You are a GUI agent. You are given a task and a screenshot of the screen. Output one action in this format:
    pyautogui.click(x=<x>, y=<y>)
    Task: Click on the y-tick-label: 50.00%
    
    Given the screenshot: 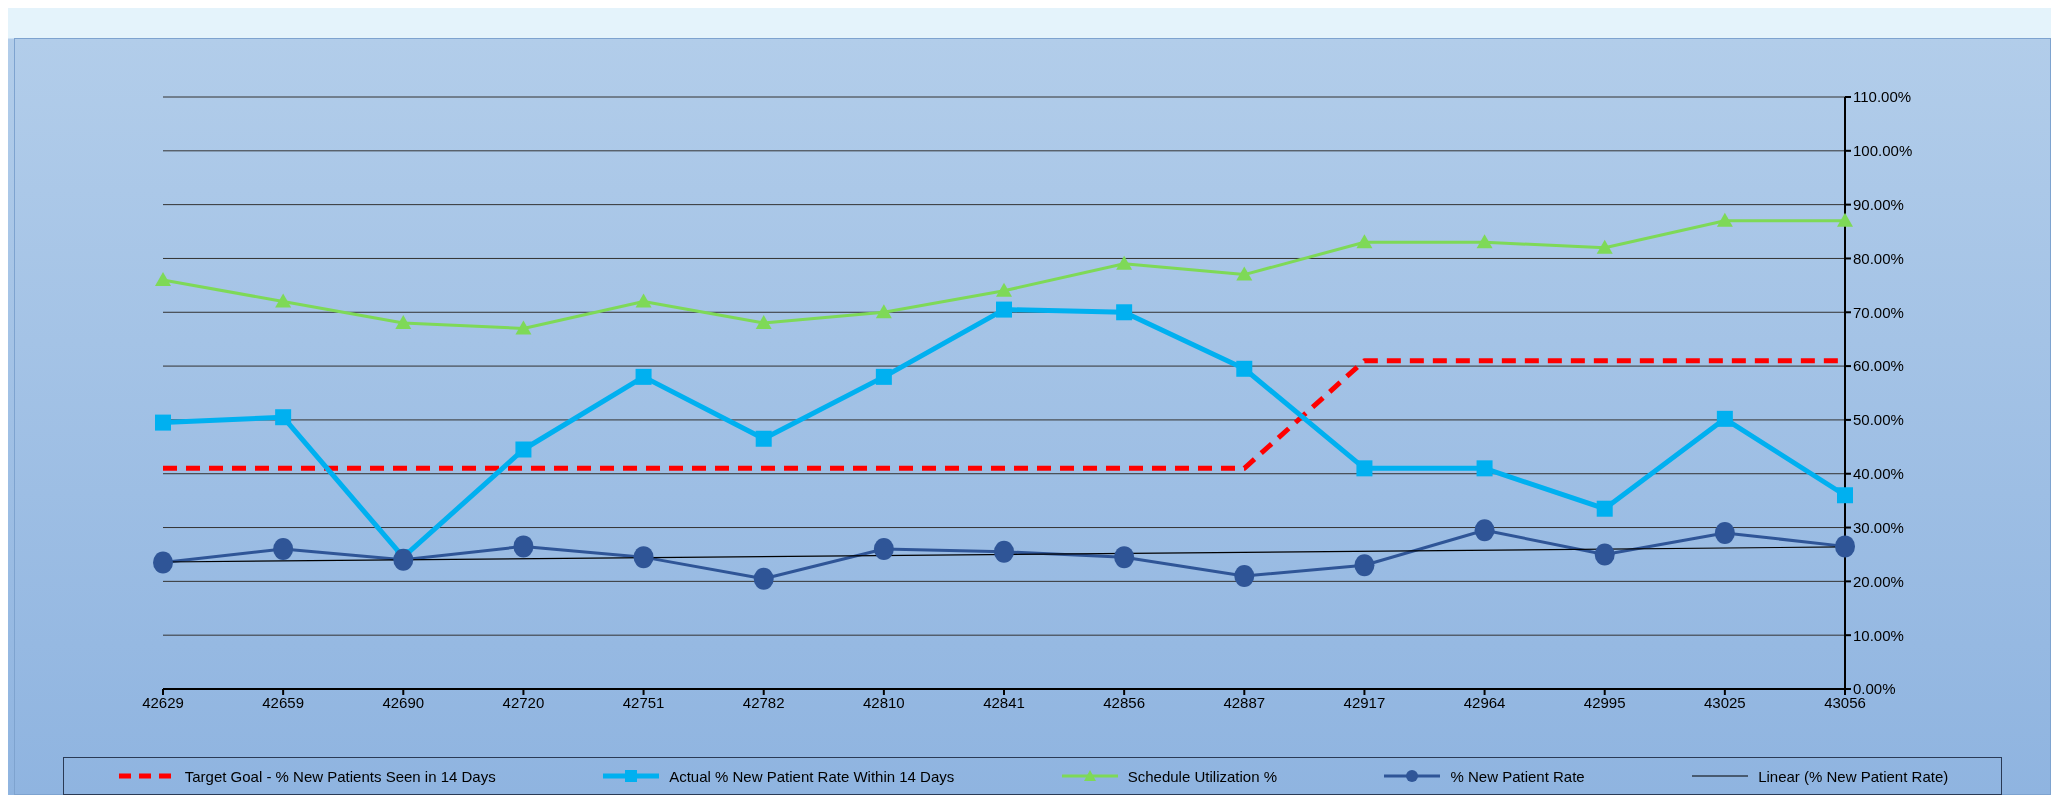 What is the action you would take?
    pyautogui.click(x=1878, y=420)
    